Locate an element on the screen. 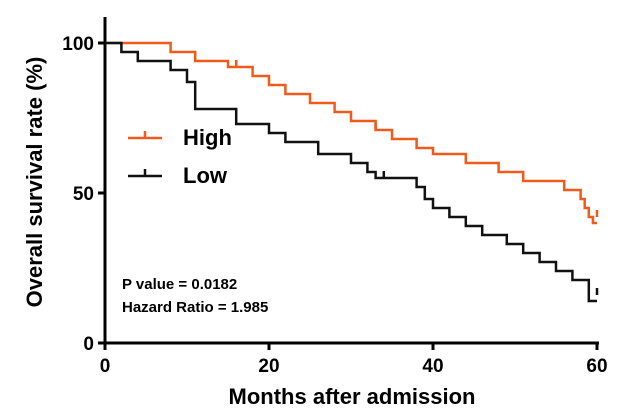 Image resolution: width=622 pixels, height=415 pixels. hazard-ratio-annotation: Hazard Ratio = 1.985 is located at coordinates (195, 307).